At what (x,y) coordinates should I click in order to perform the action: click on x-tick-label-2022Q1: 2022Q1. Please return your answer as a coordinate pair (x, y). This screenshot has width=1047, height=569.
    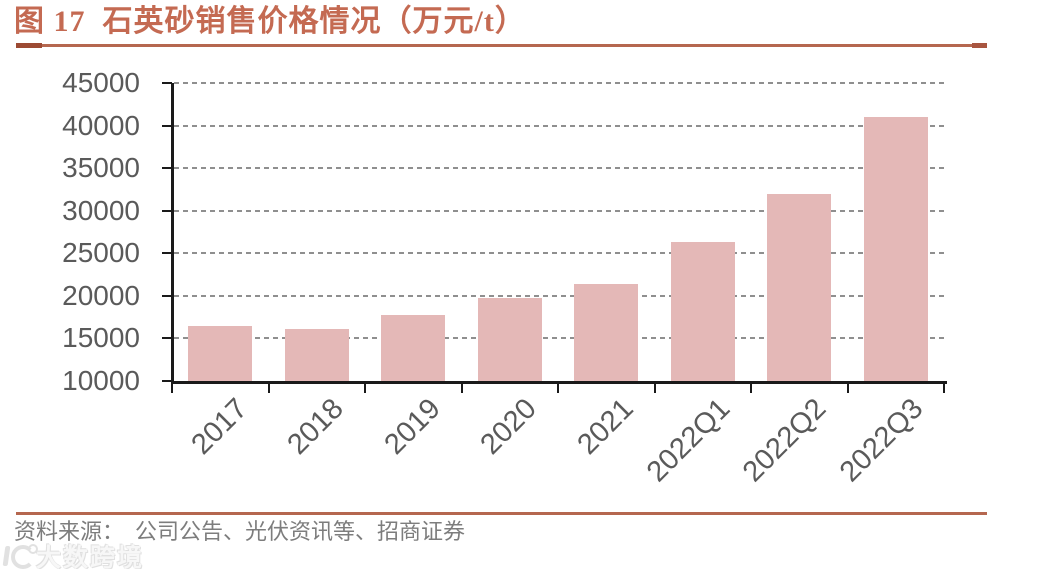
    Looking at the image, I should click on (688, 440).